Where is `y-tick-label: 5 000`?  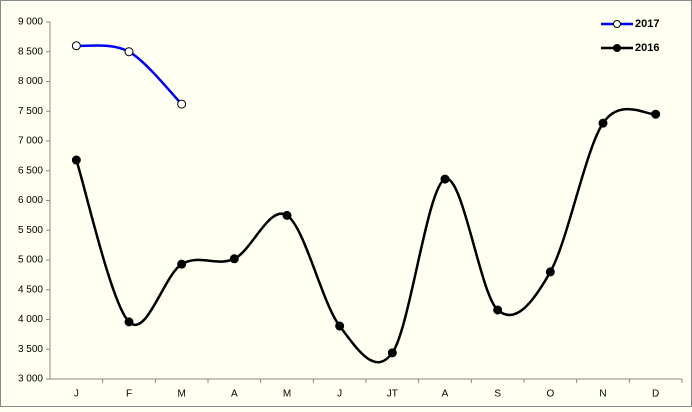 y-tick-label: 5 000 is located at coordinates (30, 260).